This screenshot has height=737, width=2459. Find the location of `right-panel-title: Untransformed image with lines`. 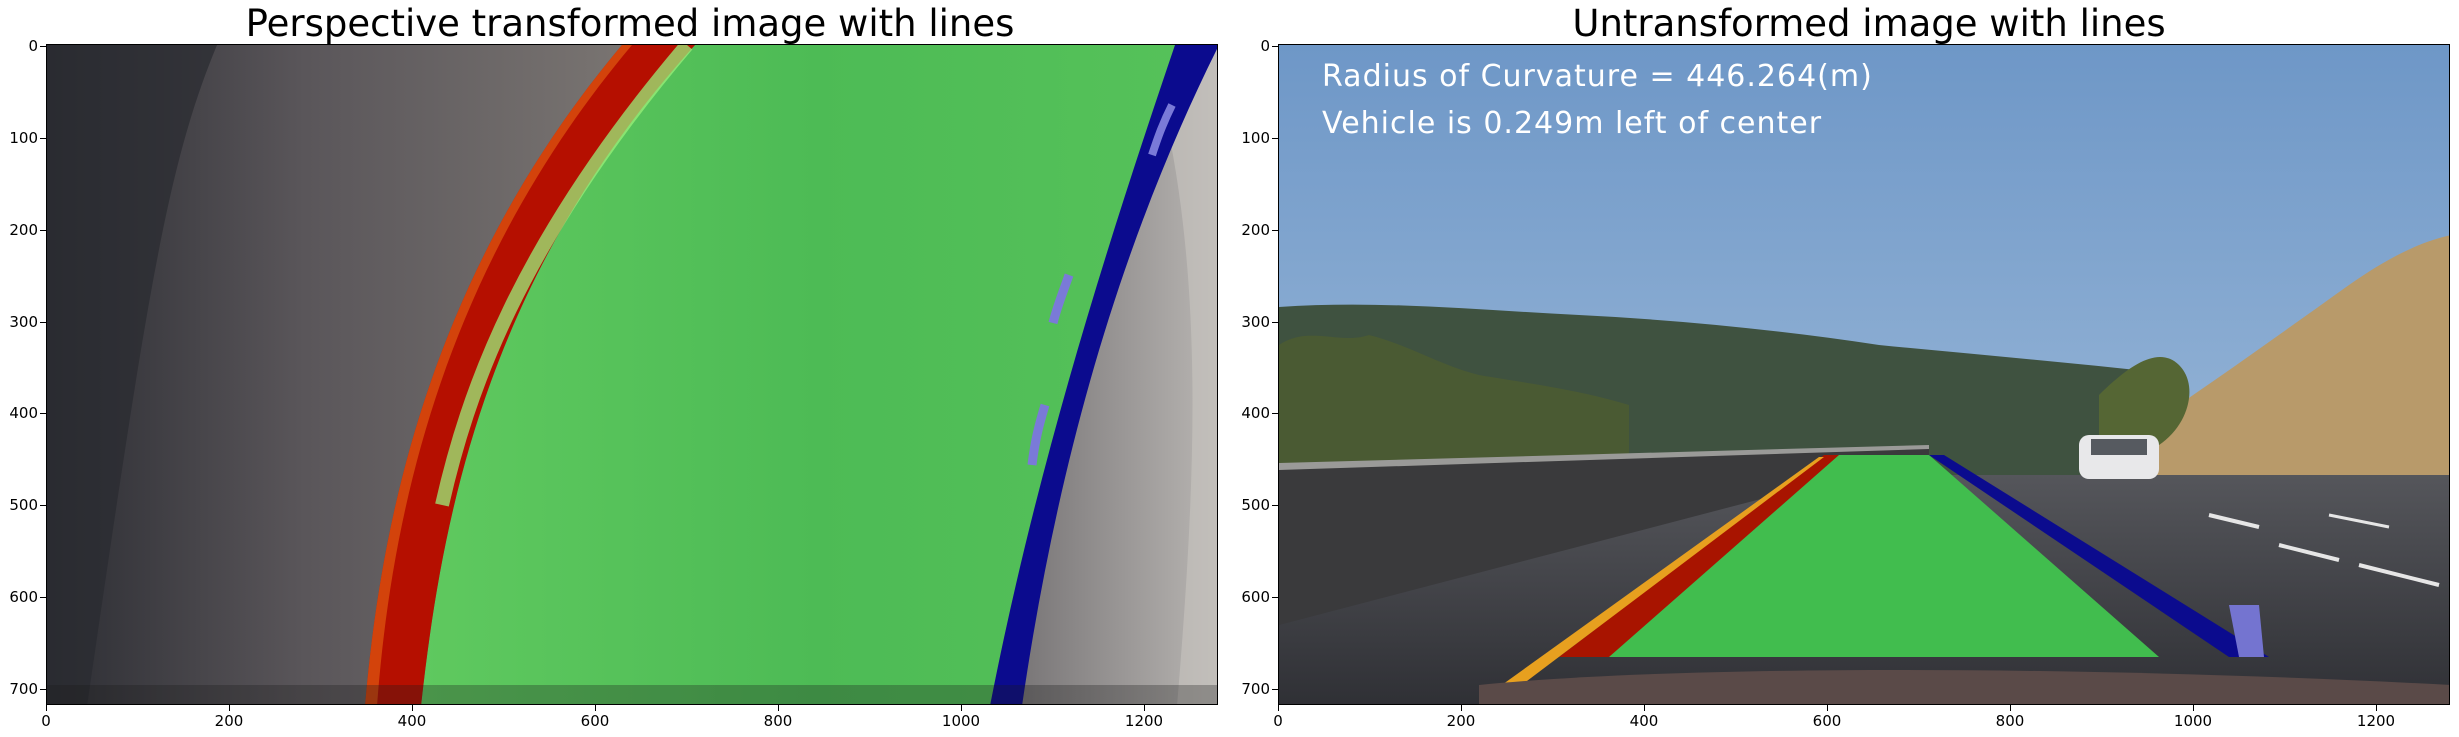

right-panel-title: Untransformed image with lines is located at coordinates (1869, 23).